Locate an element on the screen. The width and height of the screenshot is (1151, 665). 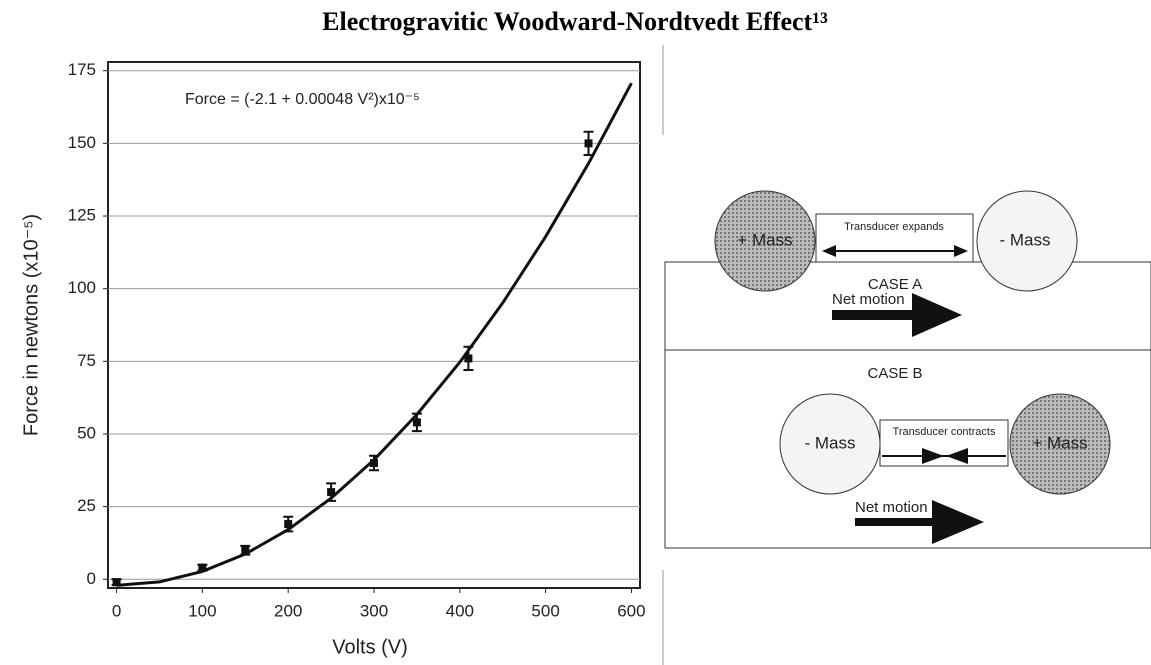
y-tick-label: 175 is located at coordinates (82, 69).